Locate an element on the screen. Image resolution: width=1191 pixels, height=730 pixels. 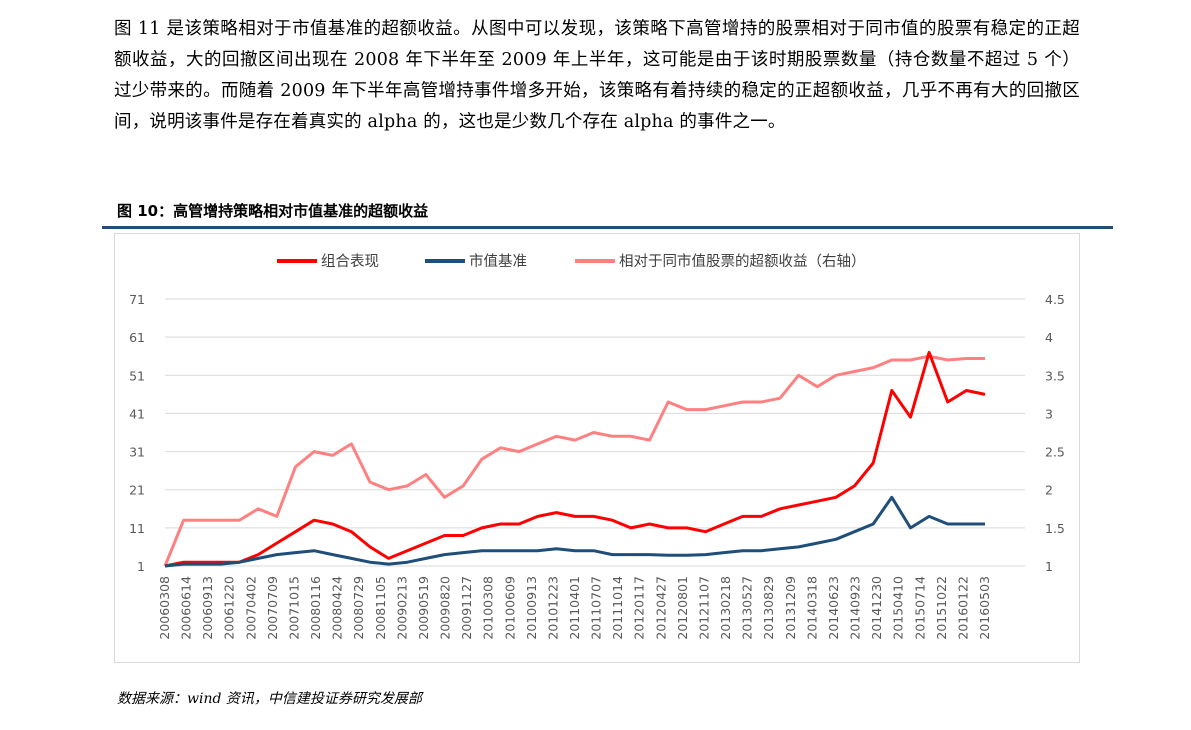
x-tick-34: 20150410 is located at coordinates (898, 608).